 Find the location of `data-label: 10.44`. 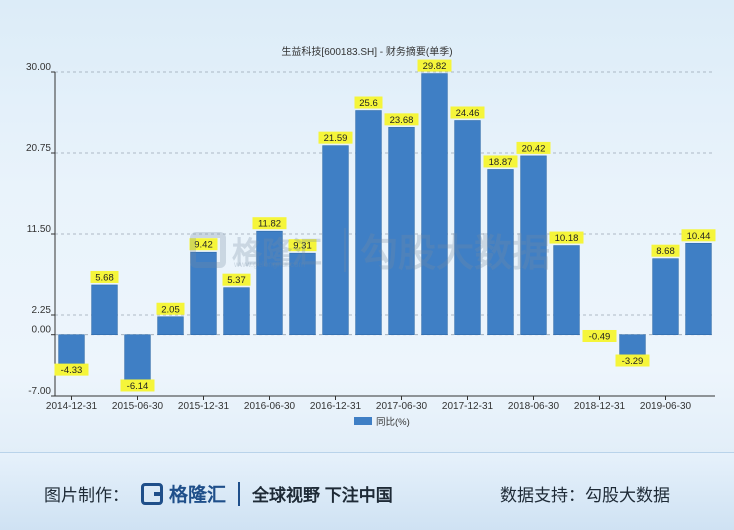

data-label: 10.44 is located at coordinates (699, 236).